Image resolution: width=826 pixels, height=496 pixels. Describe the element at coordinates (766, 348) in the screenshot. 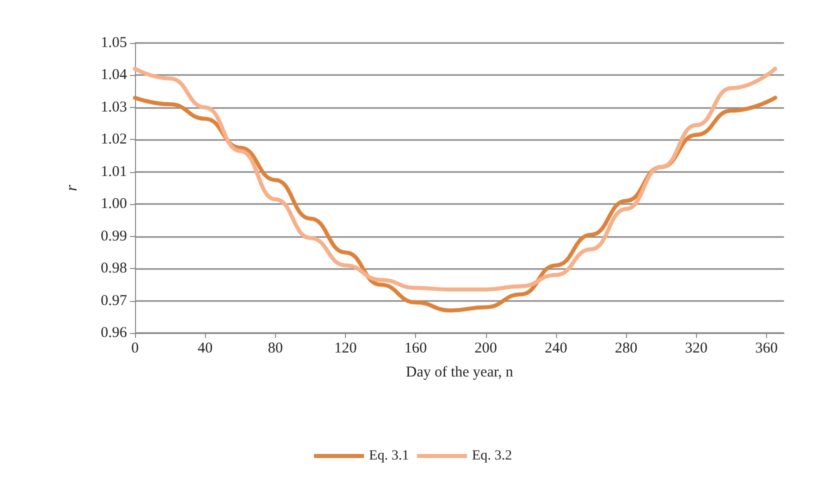

I see `x-tick-label: 360` at that location.